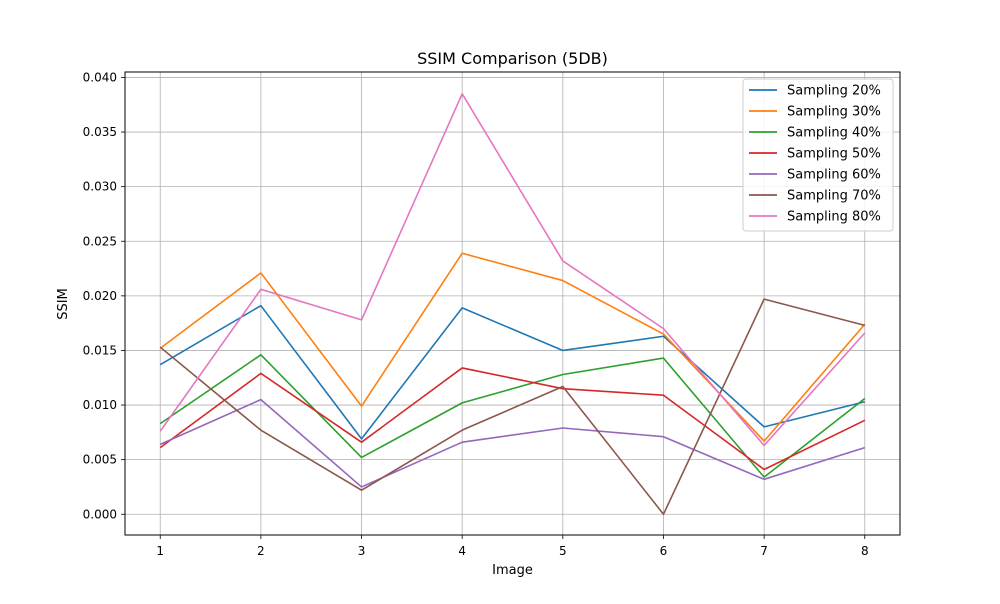  I want to click on y-tick-label: 0.030, so click(100, 187).